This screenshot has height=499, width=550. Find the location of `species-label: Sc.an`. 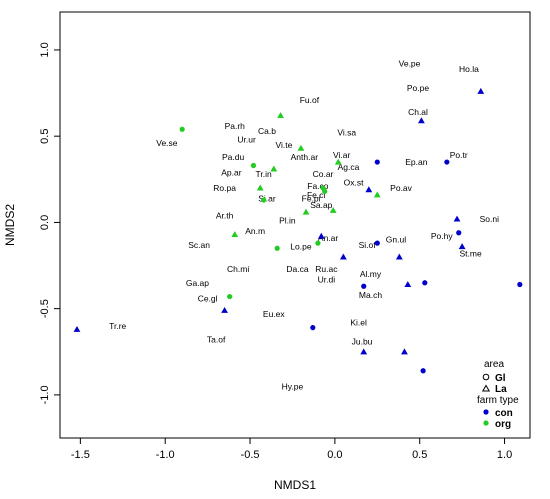

species-label: Sc.an is located at coordinates (199, 245).